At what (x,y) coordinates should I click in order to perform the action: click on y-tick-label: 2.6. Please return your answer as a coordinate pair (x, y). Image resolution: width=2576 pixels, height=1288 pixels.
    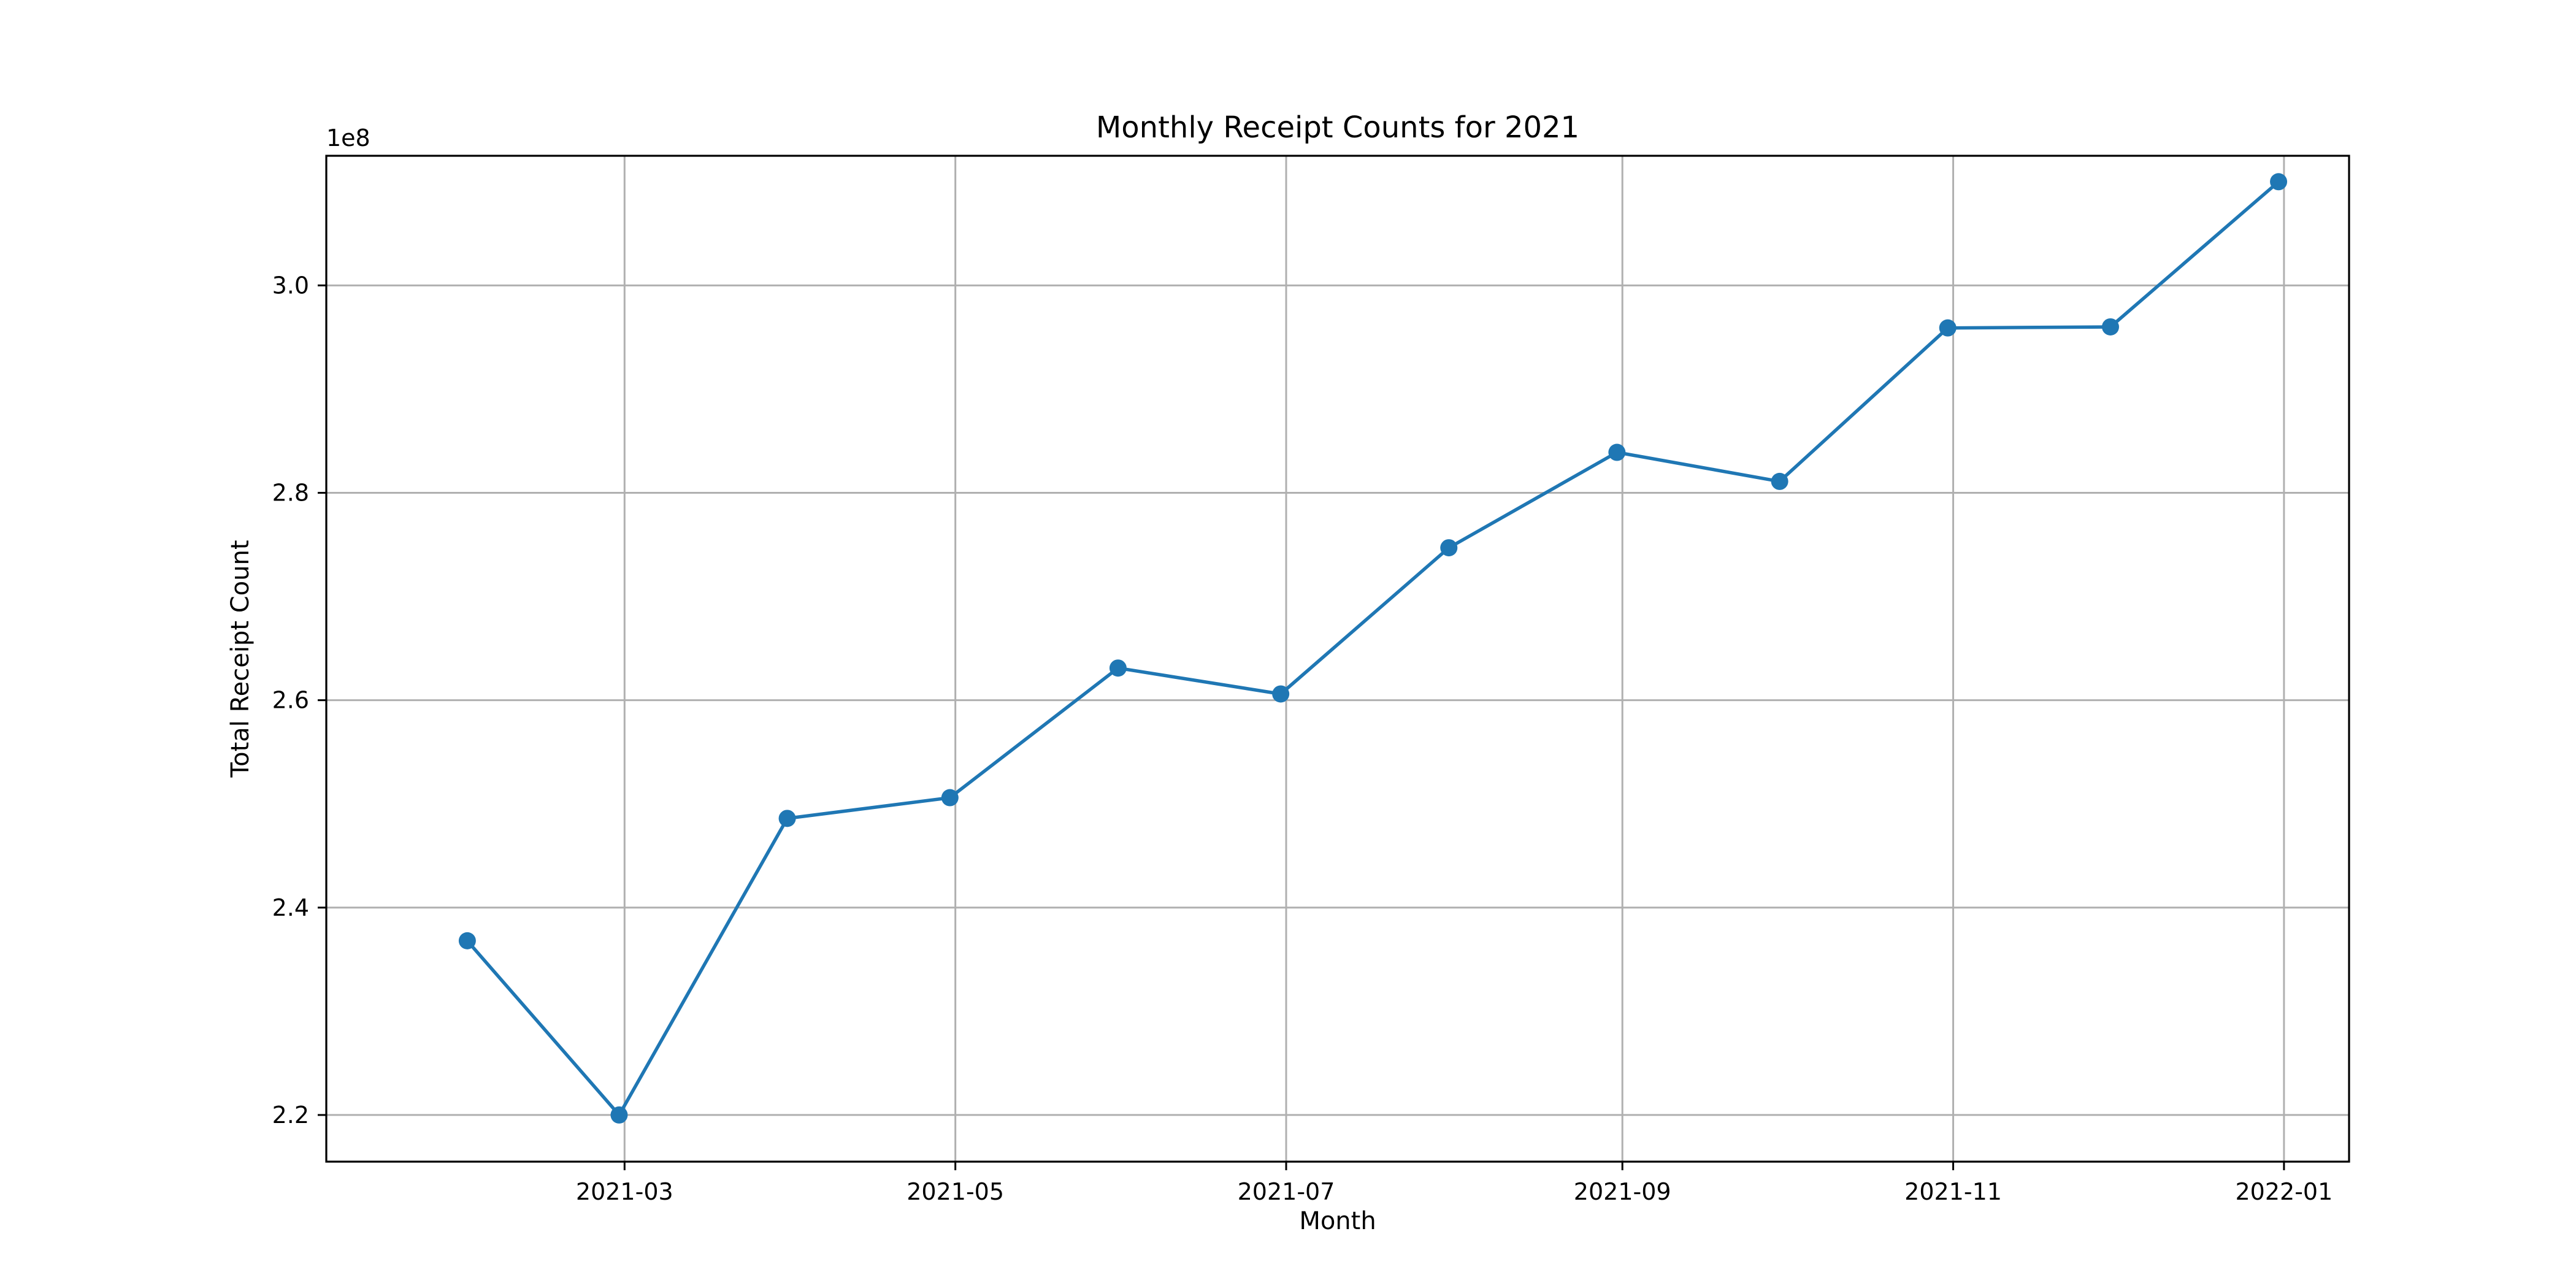
    Looking at the image, I should click on (290, 700).